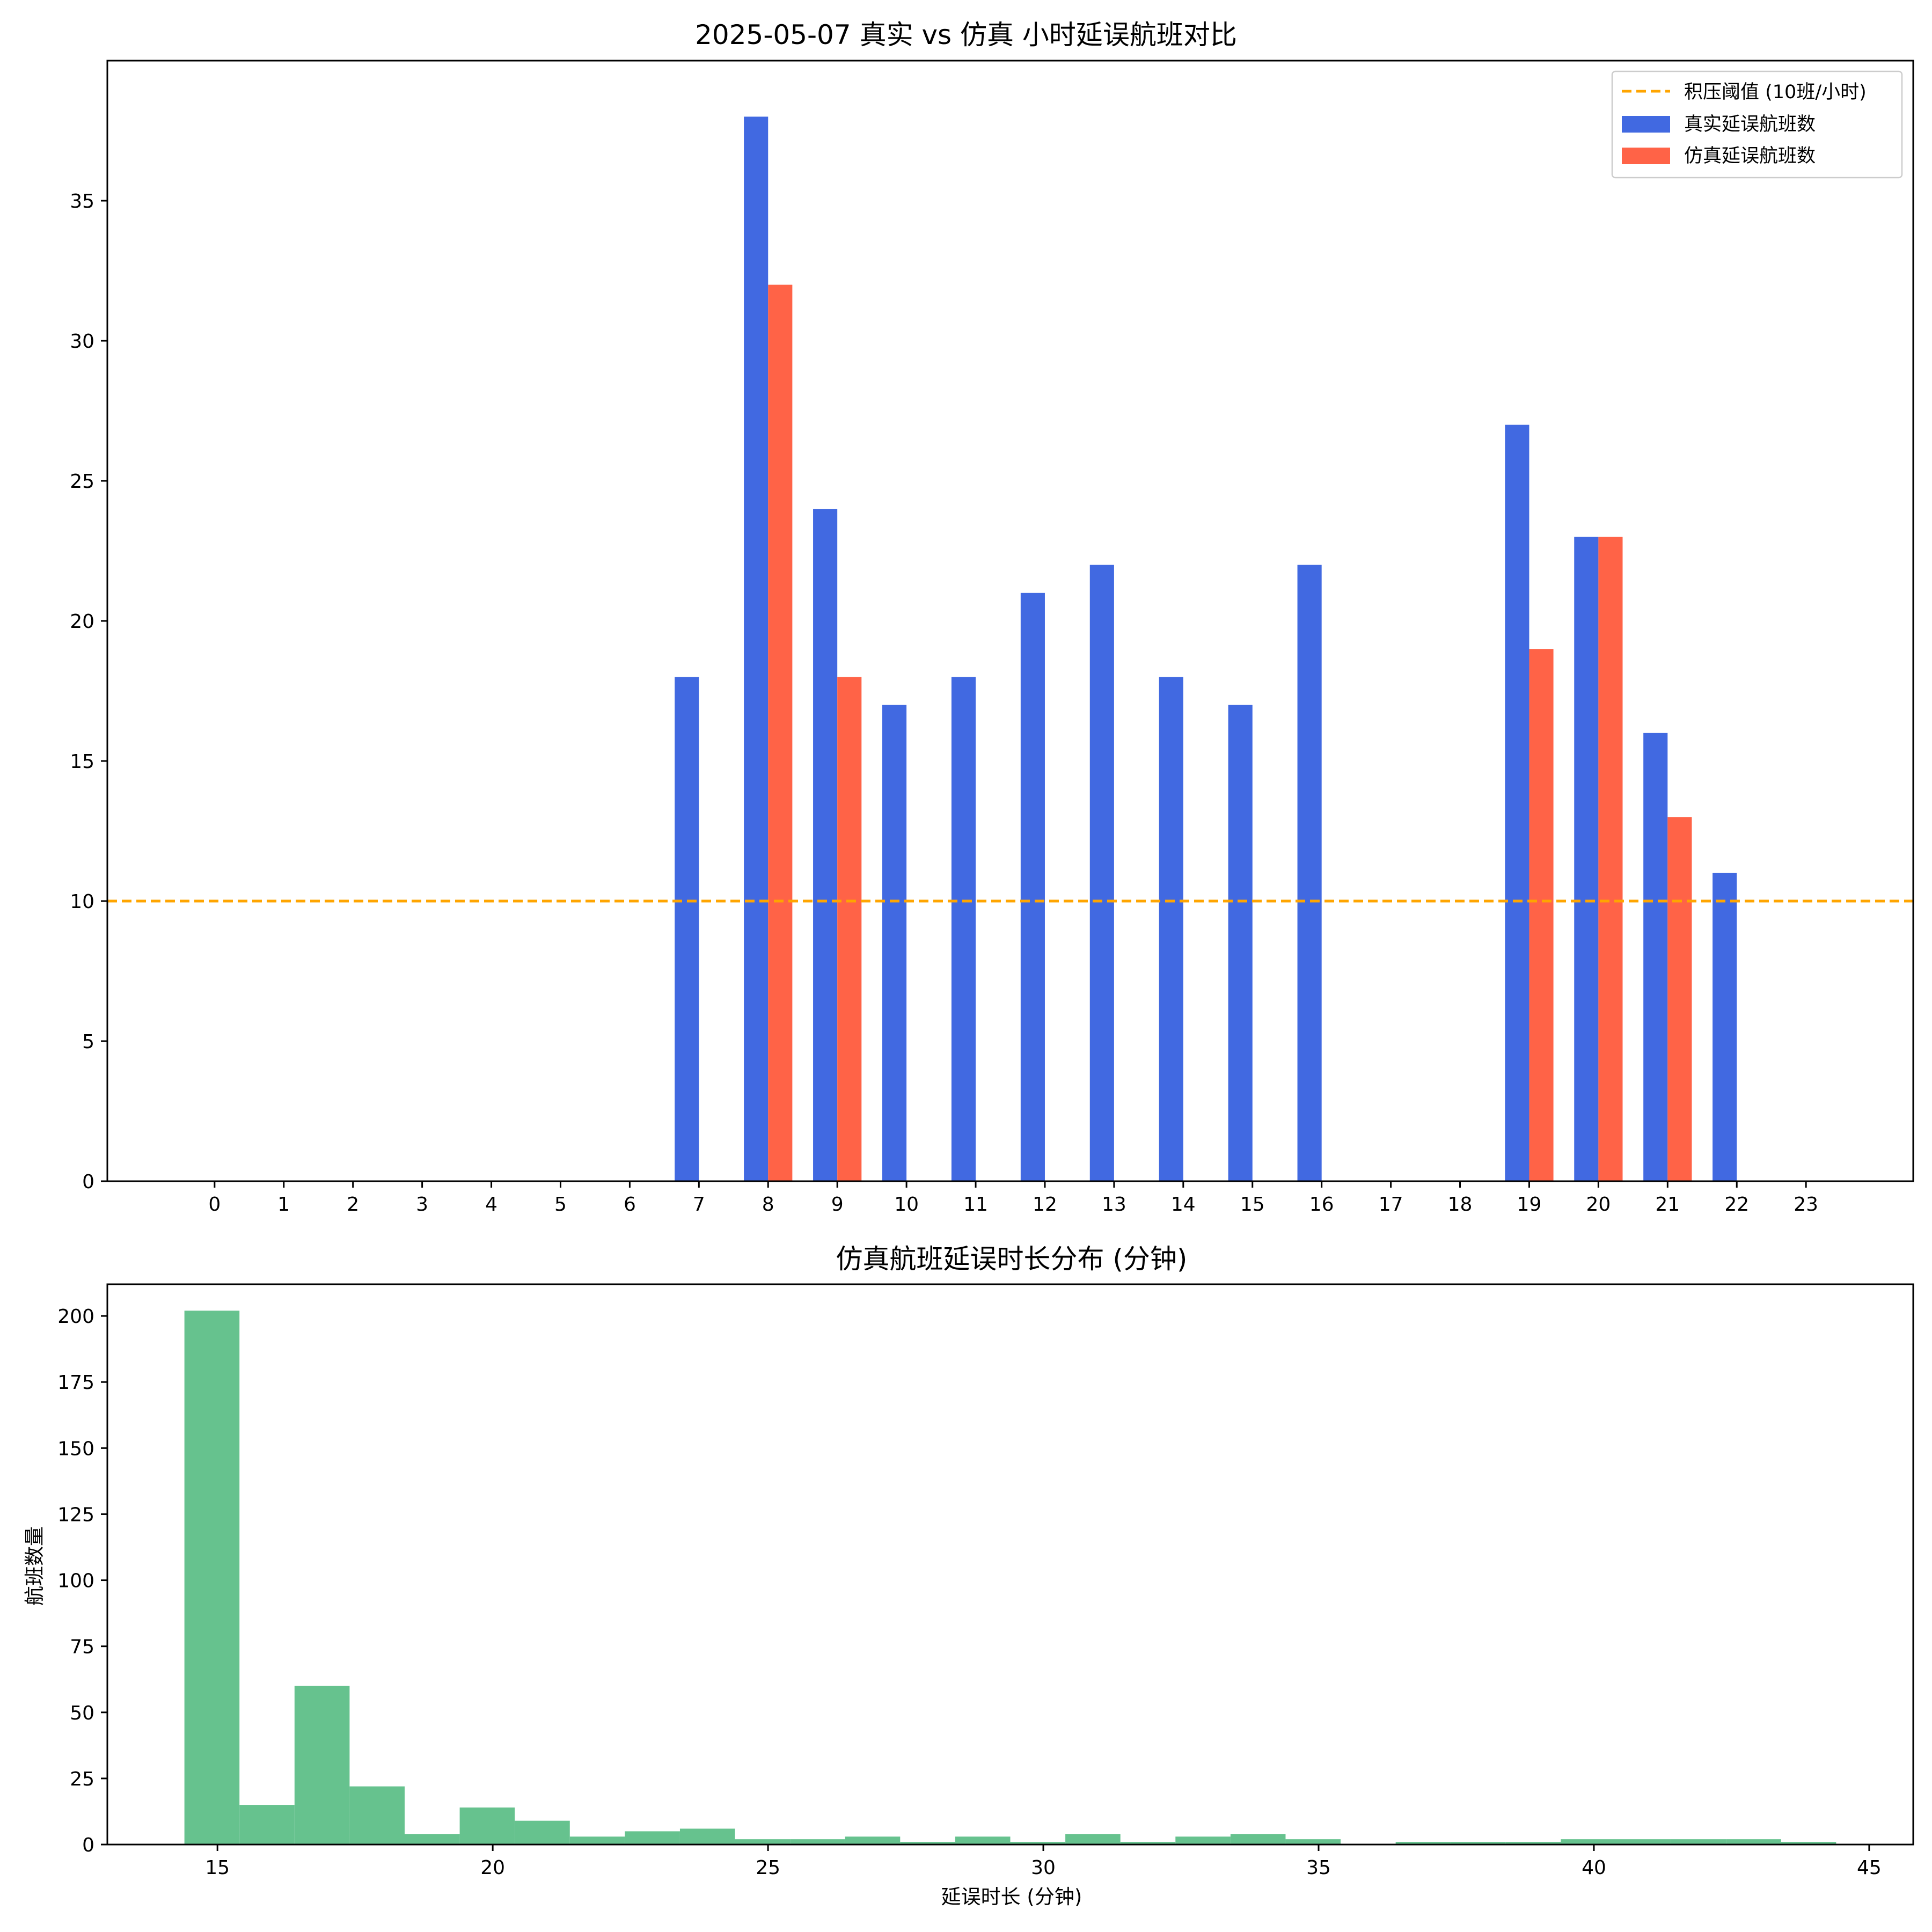 The width and height of the screenshot is (1932, 1932). What do you see at coordinates (492, 1868) in the screenshot?
I see `hist-x-tick-label-20: 20` at bounding box center [492, 1868].